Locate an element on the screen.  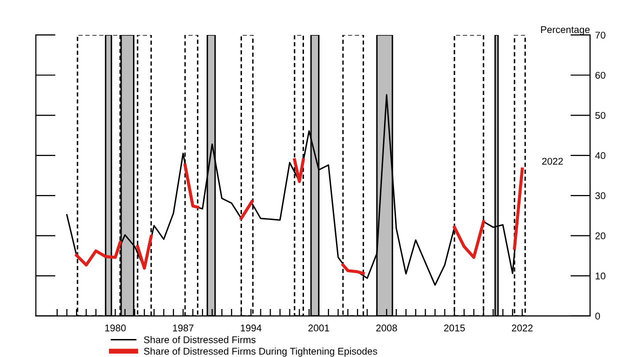
legend-label: Share of Distressed Firms is located at coordinates (200, 340).